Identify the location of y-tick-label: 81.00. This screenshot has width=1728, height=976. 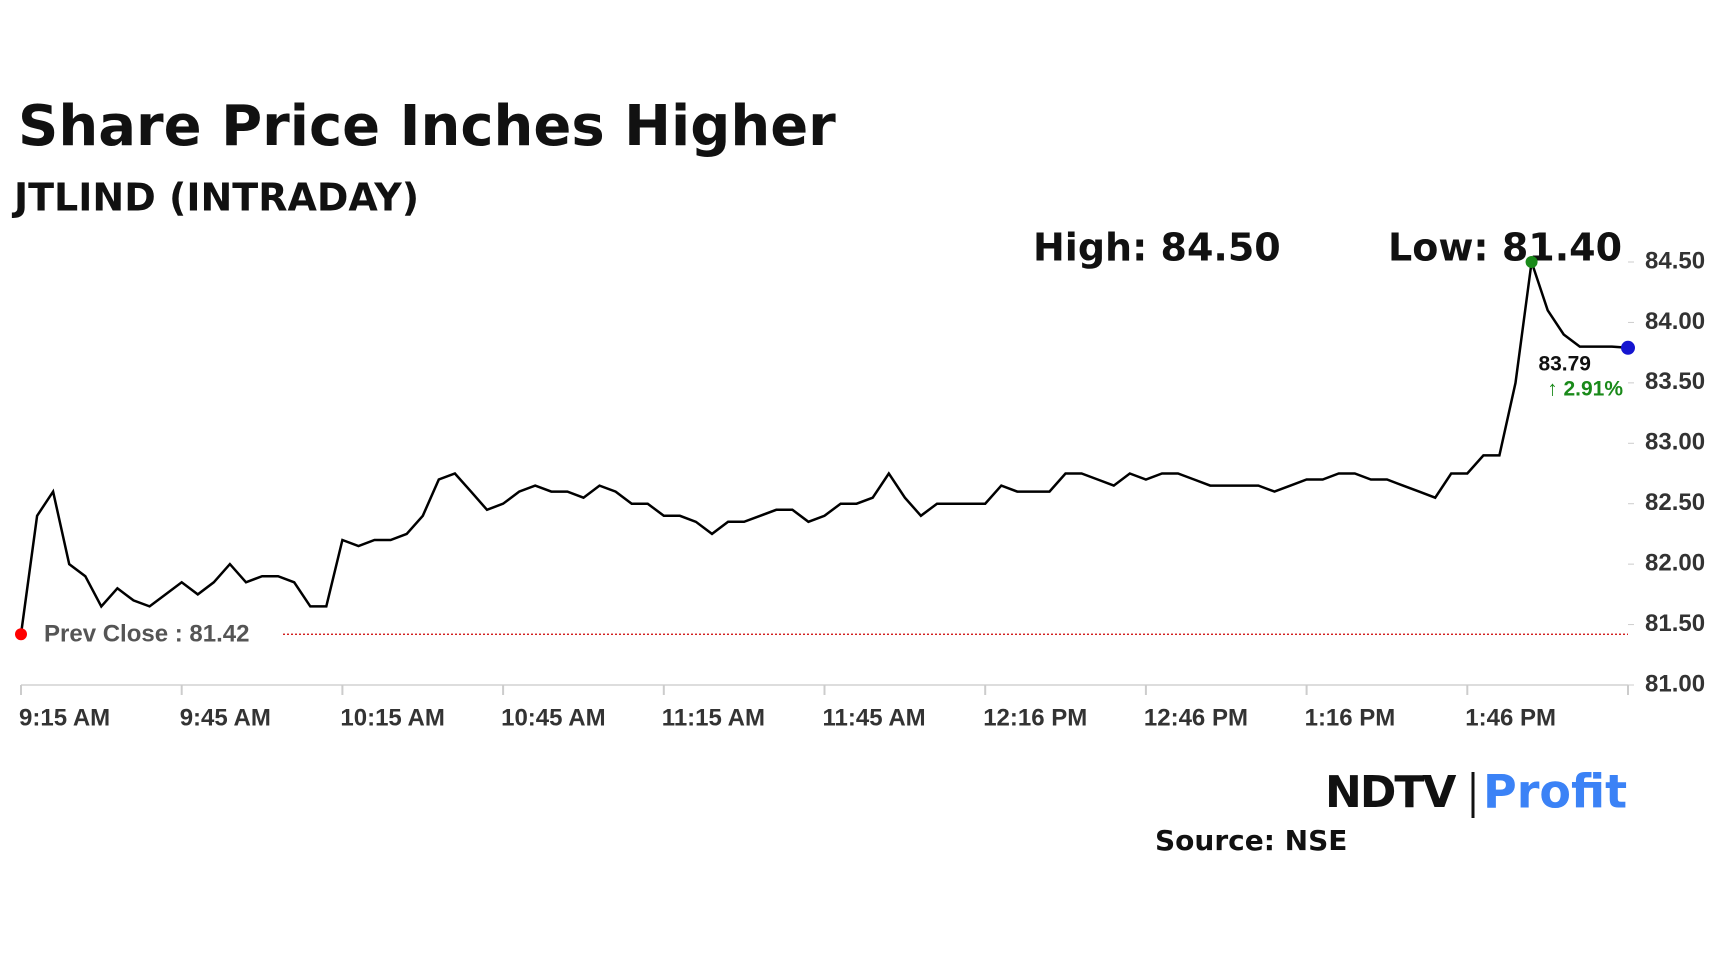
(1675, 683).